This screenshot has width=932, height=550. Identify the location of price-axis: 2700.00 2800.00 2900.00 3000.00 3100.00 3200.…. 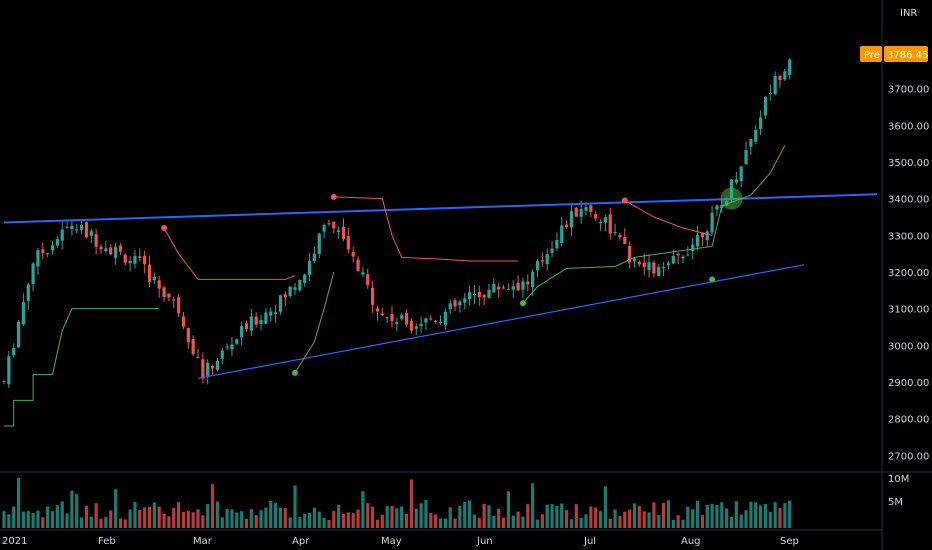
(908, 274).